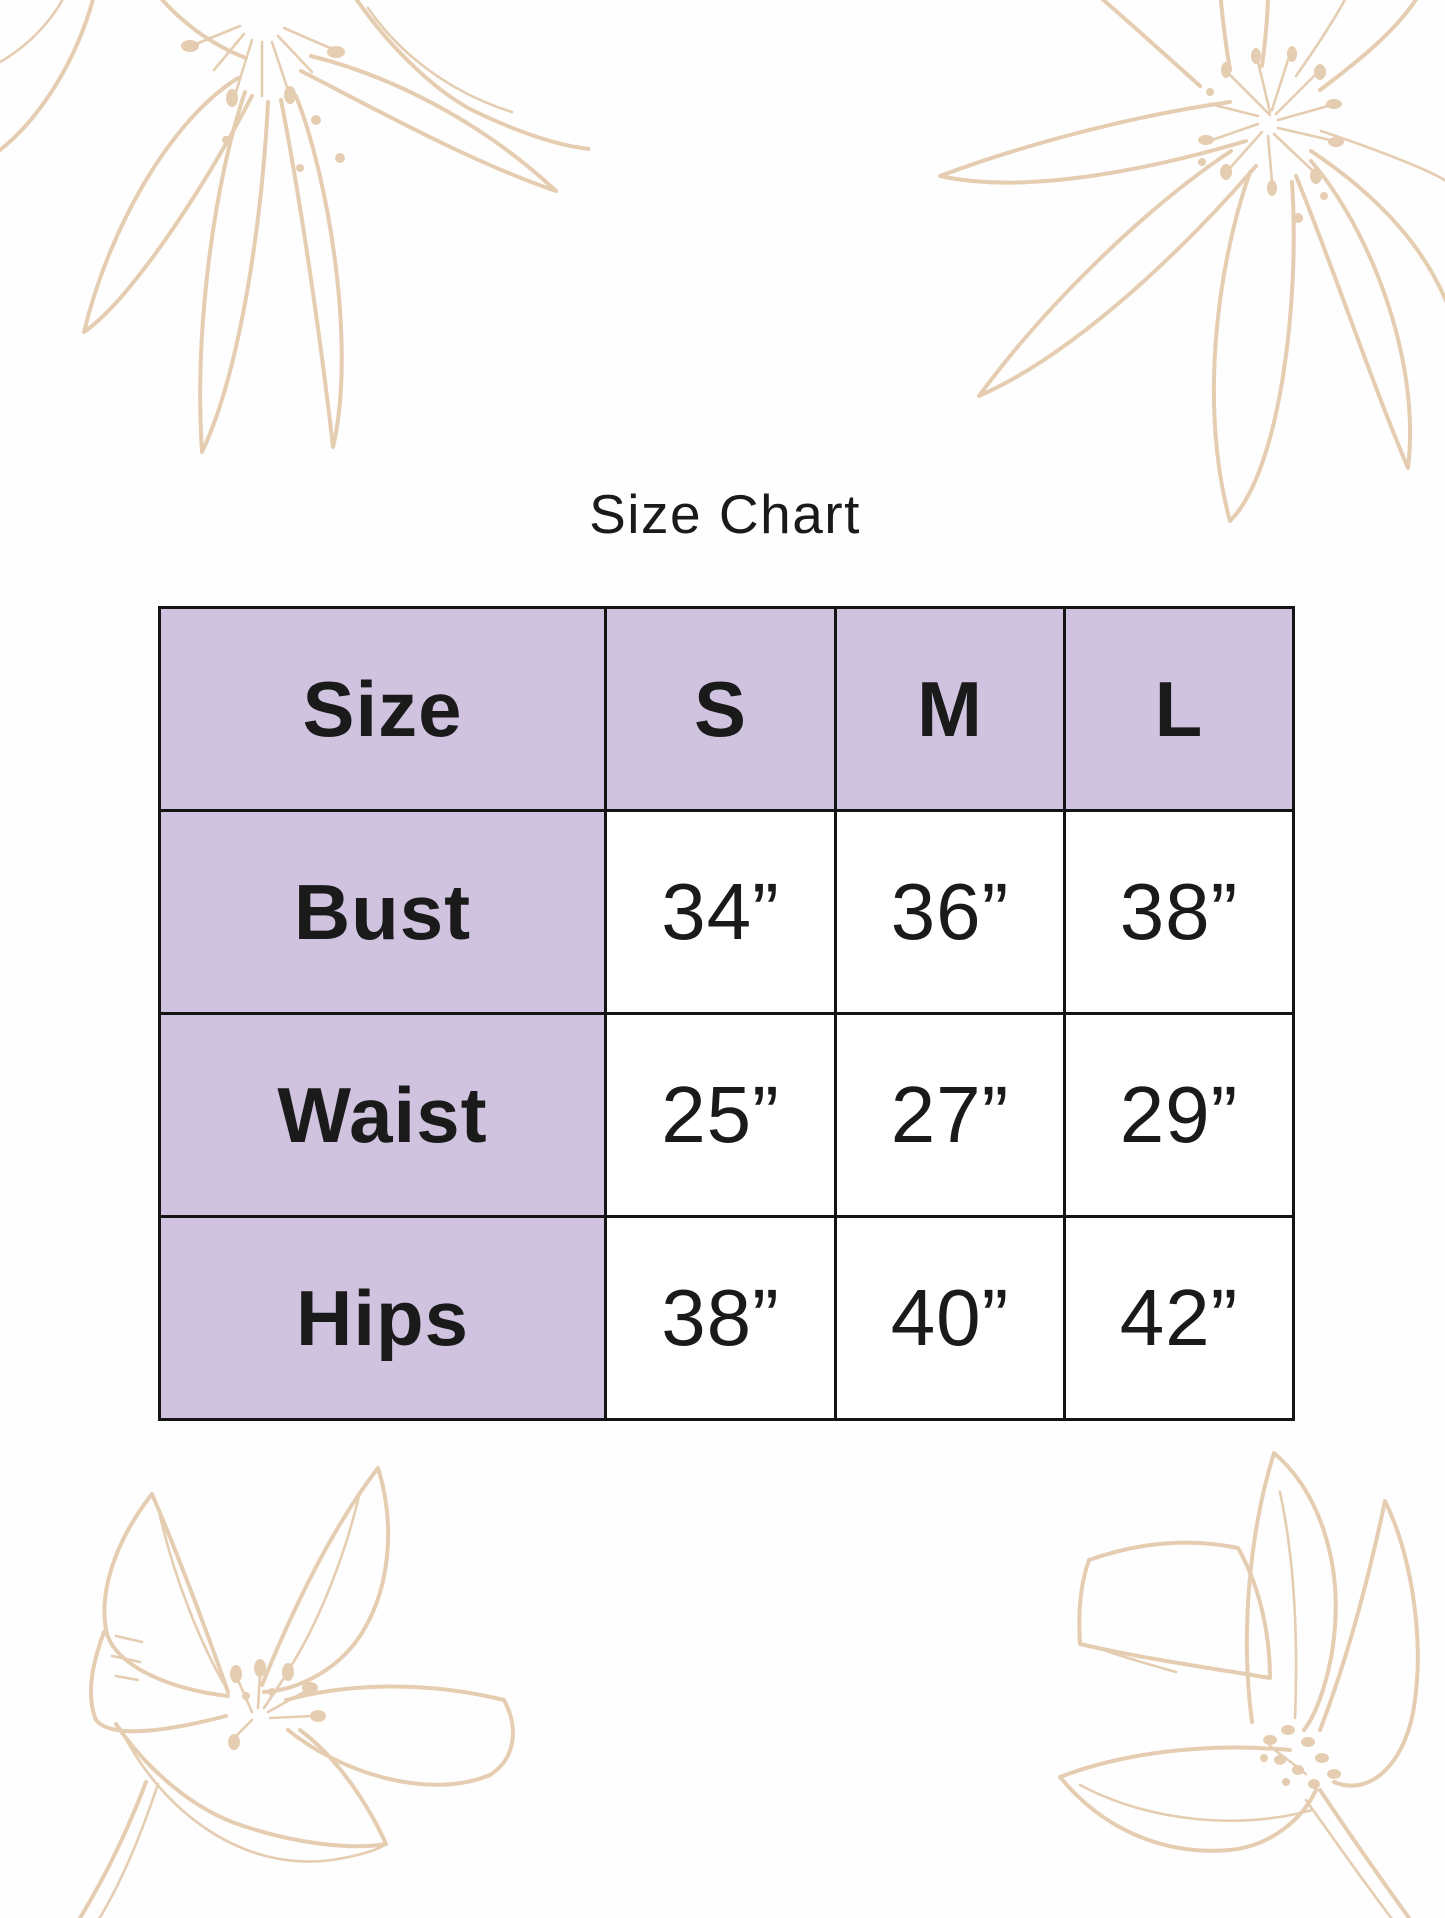 This screenshot has height=1918, width=1445. I want to click on bust-l-value: 38”, so click(1179, 912).